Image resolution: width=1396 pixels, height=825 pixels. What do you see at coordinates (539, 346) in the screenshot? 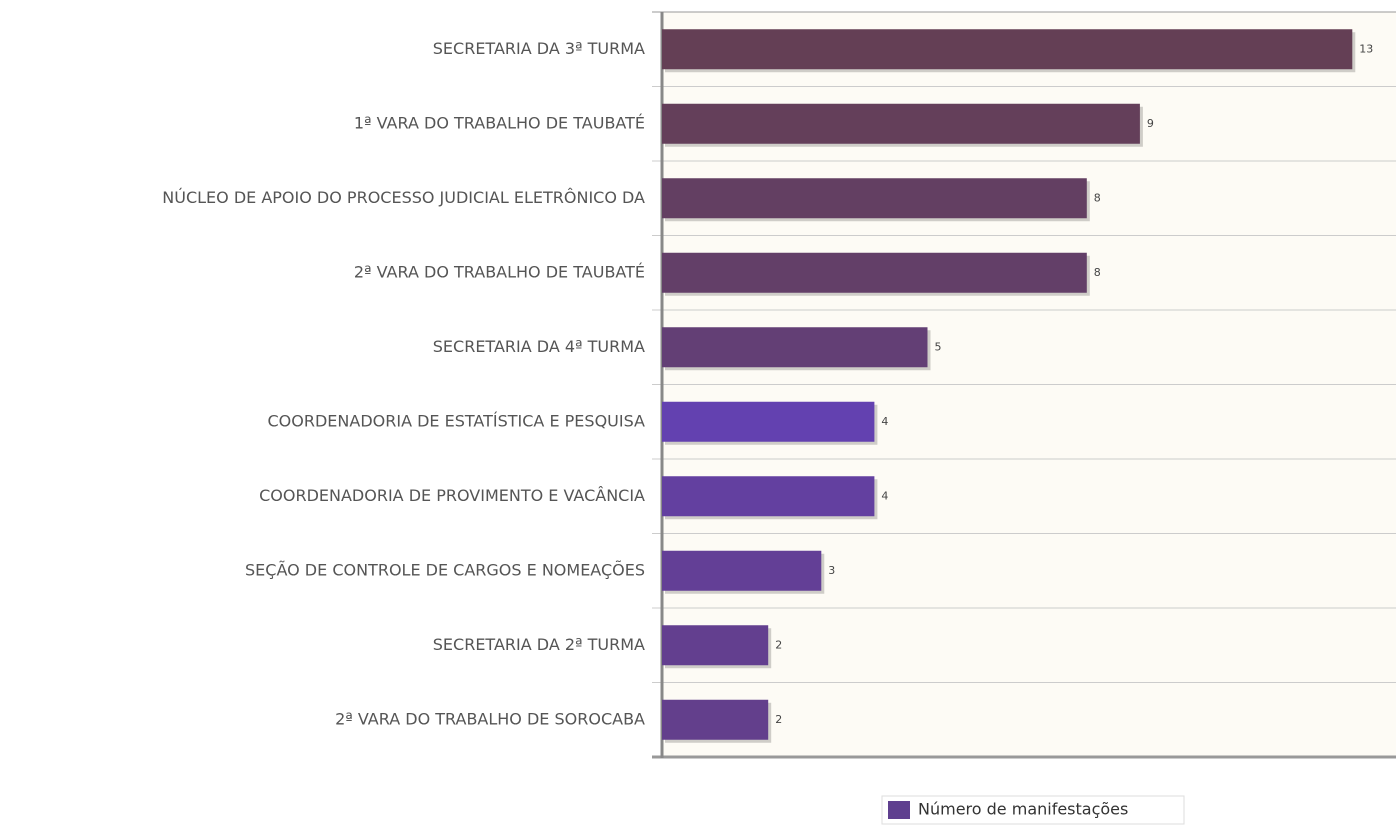
I see `category-label: SECRETARIA DA 4ª TURMA` at bounding box center [539, 346].